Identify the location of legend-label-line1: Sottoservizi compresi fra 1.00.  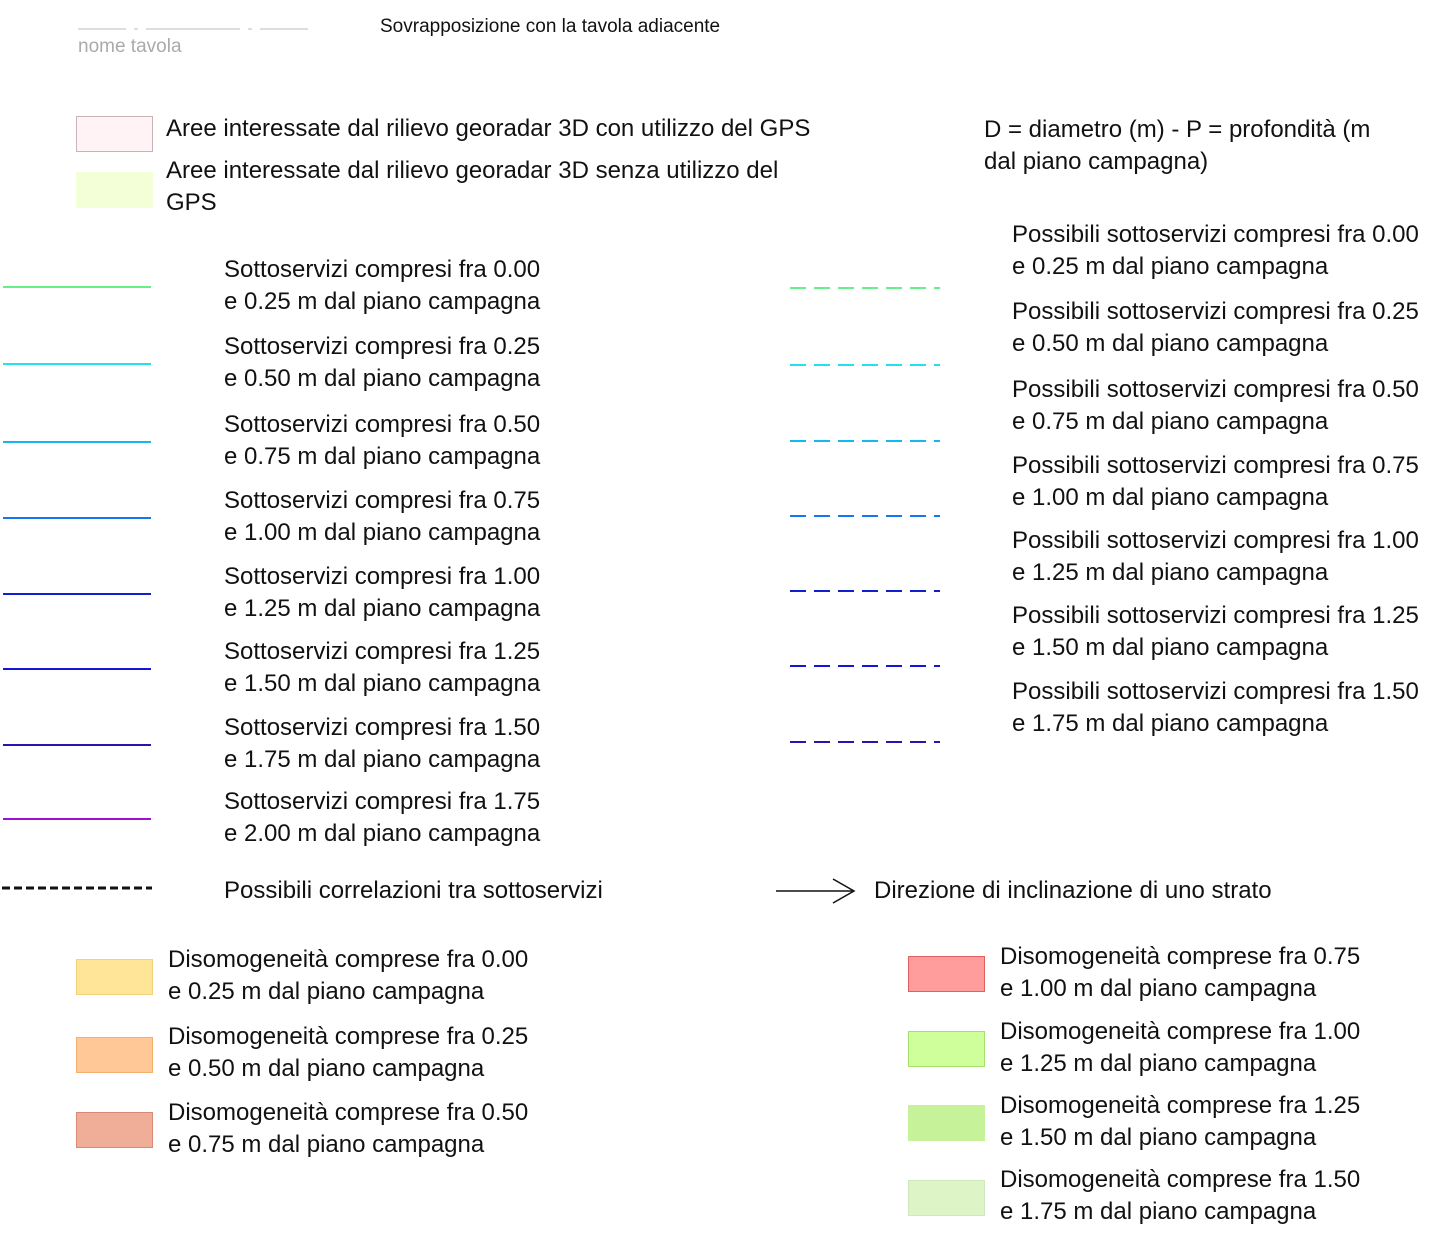
(382, 576).